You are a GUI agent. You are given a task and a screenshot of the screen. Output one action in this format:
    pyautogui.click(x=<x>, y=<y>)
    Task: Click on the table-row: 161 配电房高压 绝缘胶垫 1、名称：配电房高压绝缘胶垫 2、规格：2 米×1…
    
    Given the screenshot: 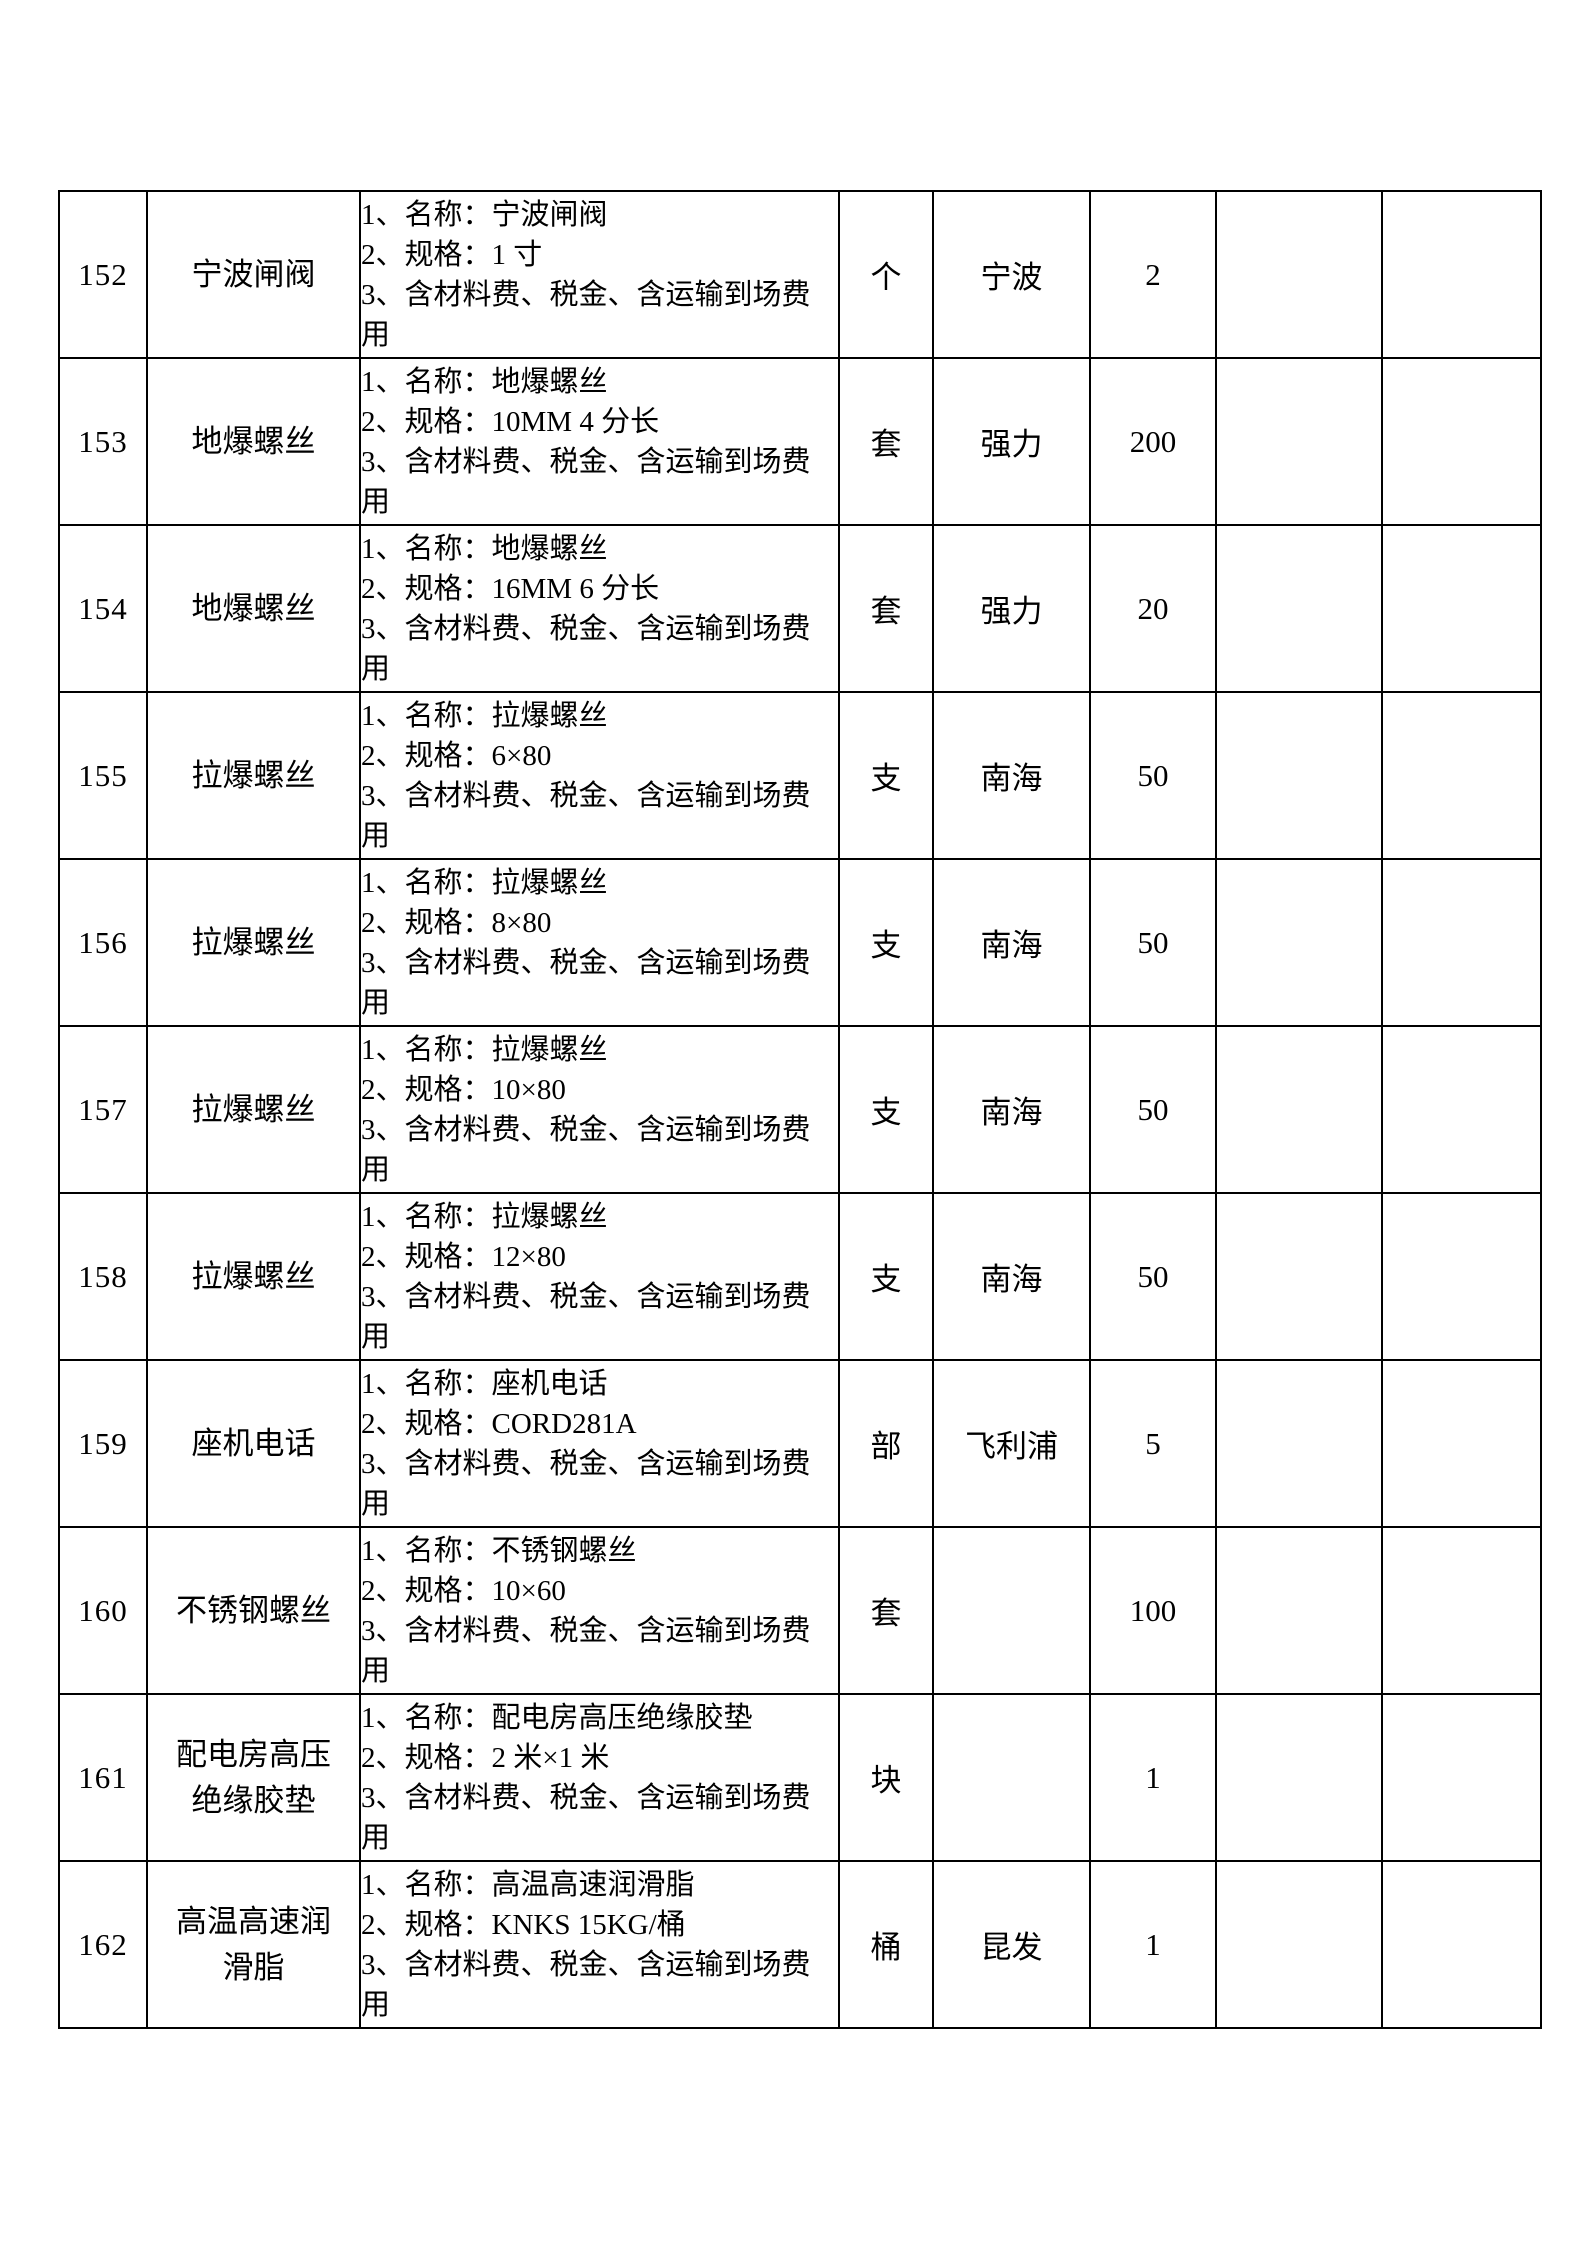 What is the action you would take?
    pyautogui.click(x=800, y=1777)
    